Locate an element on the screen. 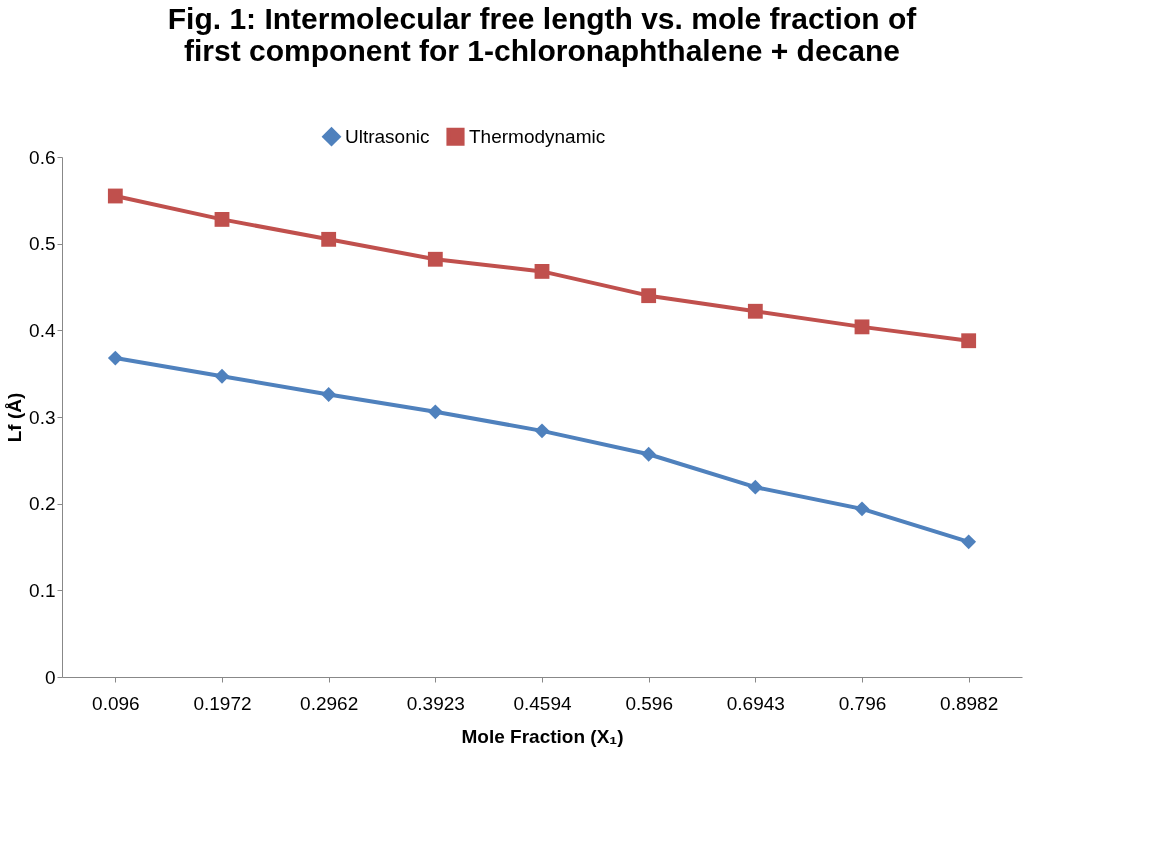 This screenshot has width=1149, height=861. x-tick-label: 0.8982 is located at coordinates (969, 703).